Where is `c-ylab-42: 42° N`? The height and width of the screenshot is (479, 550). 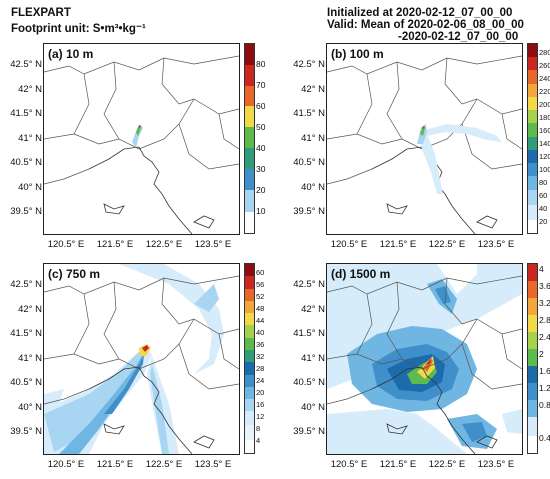
c-ylab-42: 42° N is located at coordinates (30, 309).